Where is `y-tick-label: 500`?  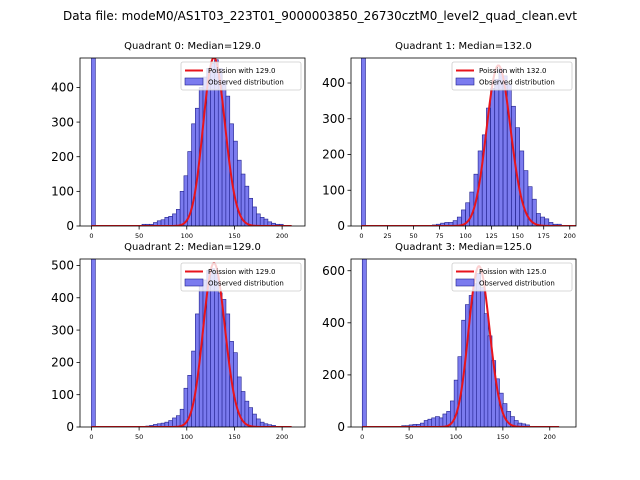
y-tick-label: 500 is located at coordinates (62, 266).